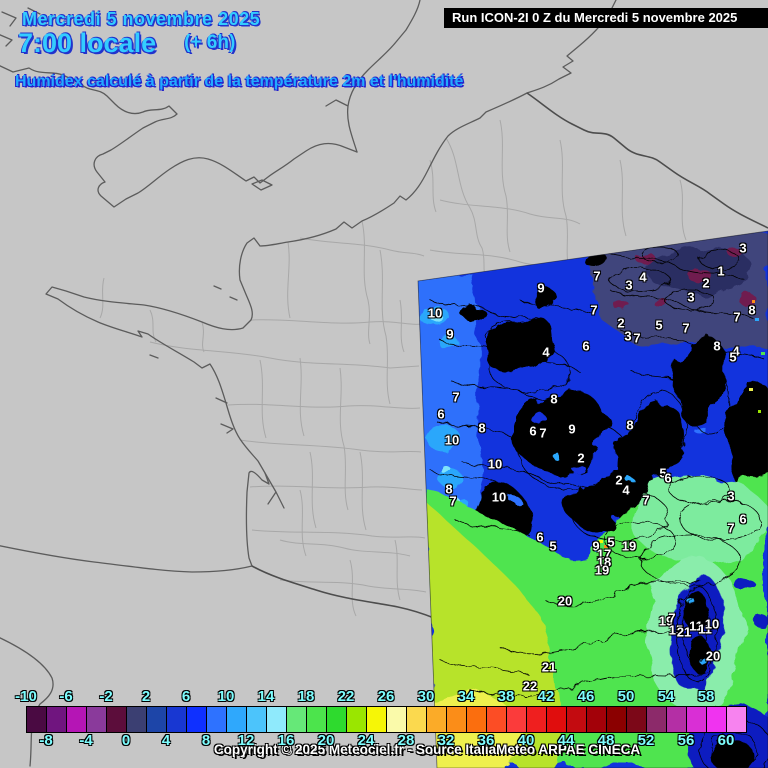 The height and width of the screenshot is (768, 768). I want to click on time-label: 7:00 locale (+ 6h), so click(126, 43).